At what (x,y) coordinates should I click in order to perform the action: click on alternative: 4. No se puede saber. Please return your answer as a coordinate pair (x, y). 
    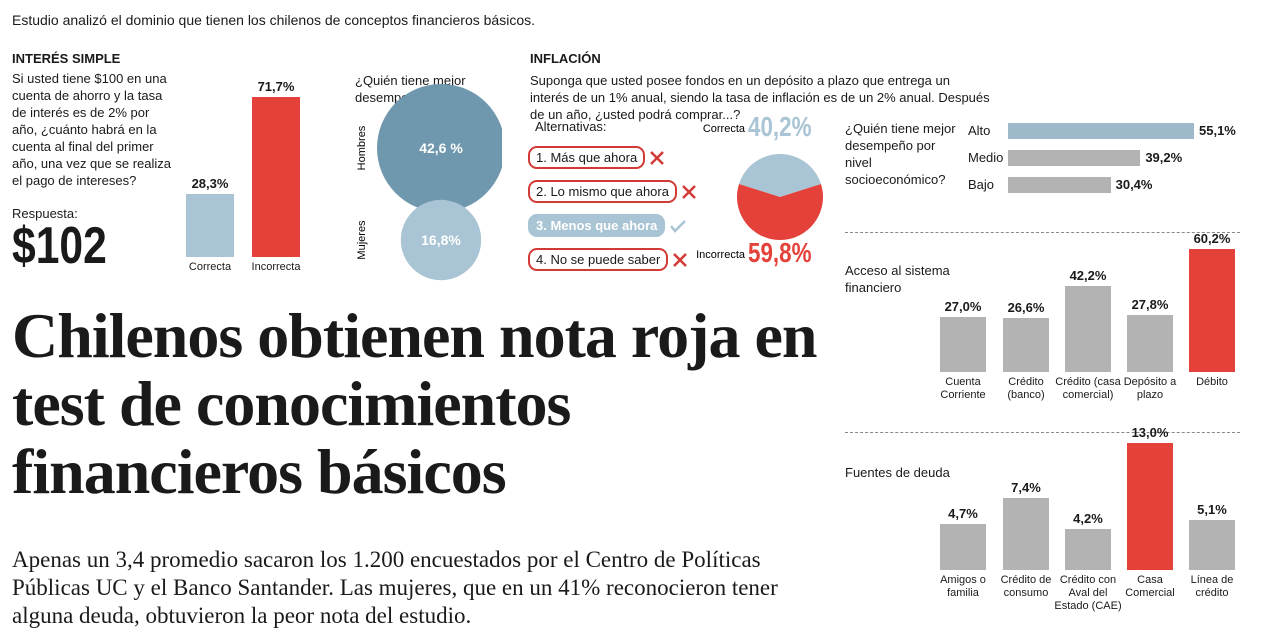
    Looking at the image, I should click on (610, 259).